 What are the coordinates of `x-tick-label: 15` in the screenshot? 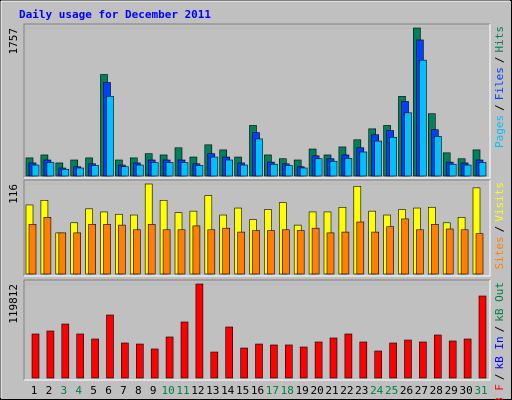 It's located at (242, 390).